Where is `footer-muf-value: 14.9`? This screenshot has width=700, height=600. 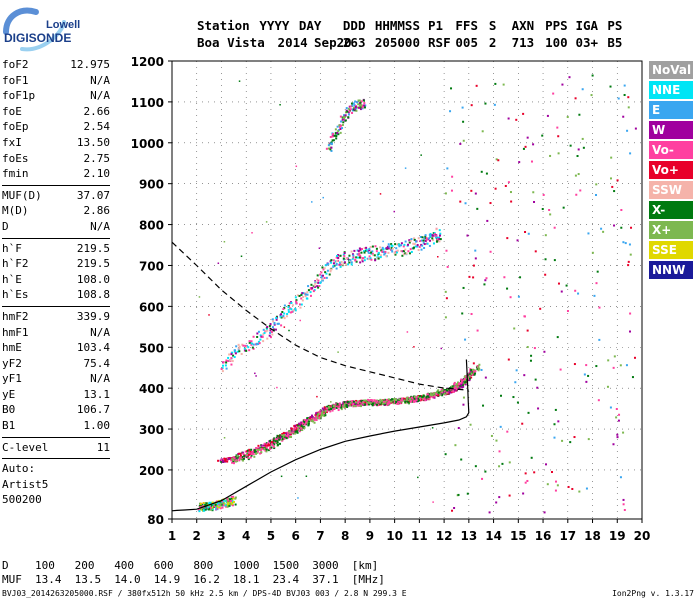 footer-muf-value: 14.9 is located at coordinates (167, 579).